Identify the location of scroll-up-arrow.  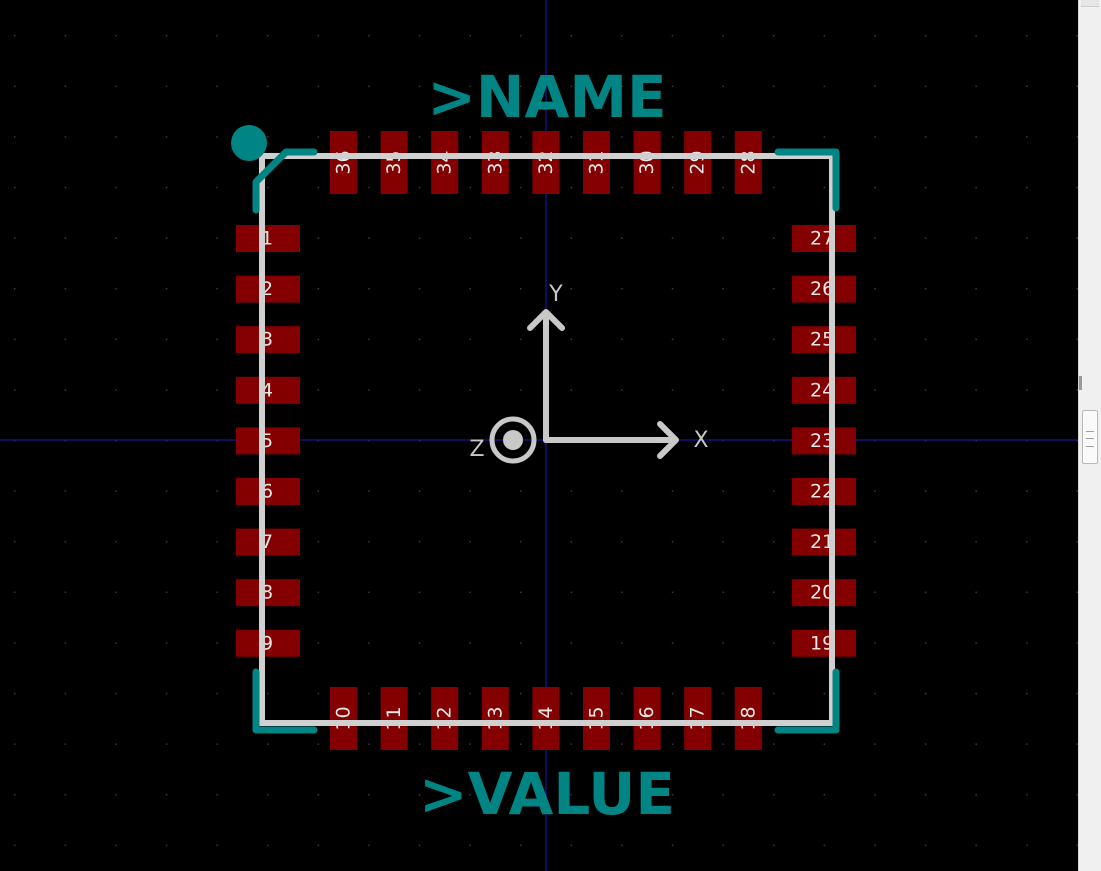
(1090, 3).